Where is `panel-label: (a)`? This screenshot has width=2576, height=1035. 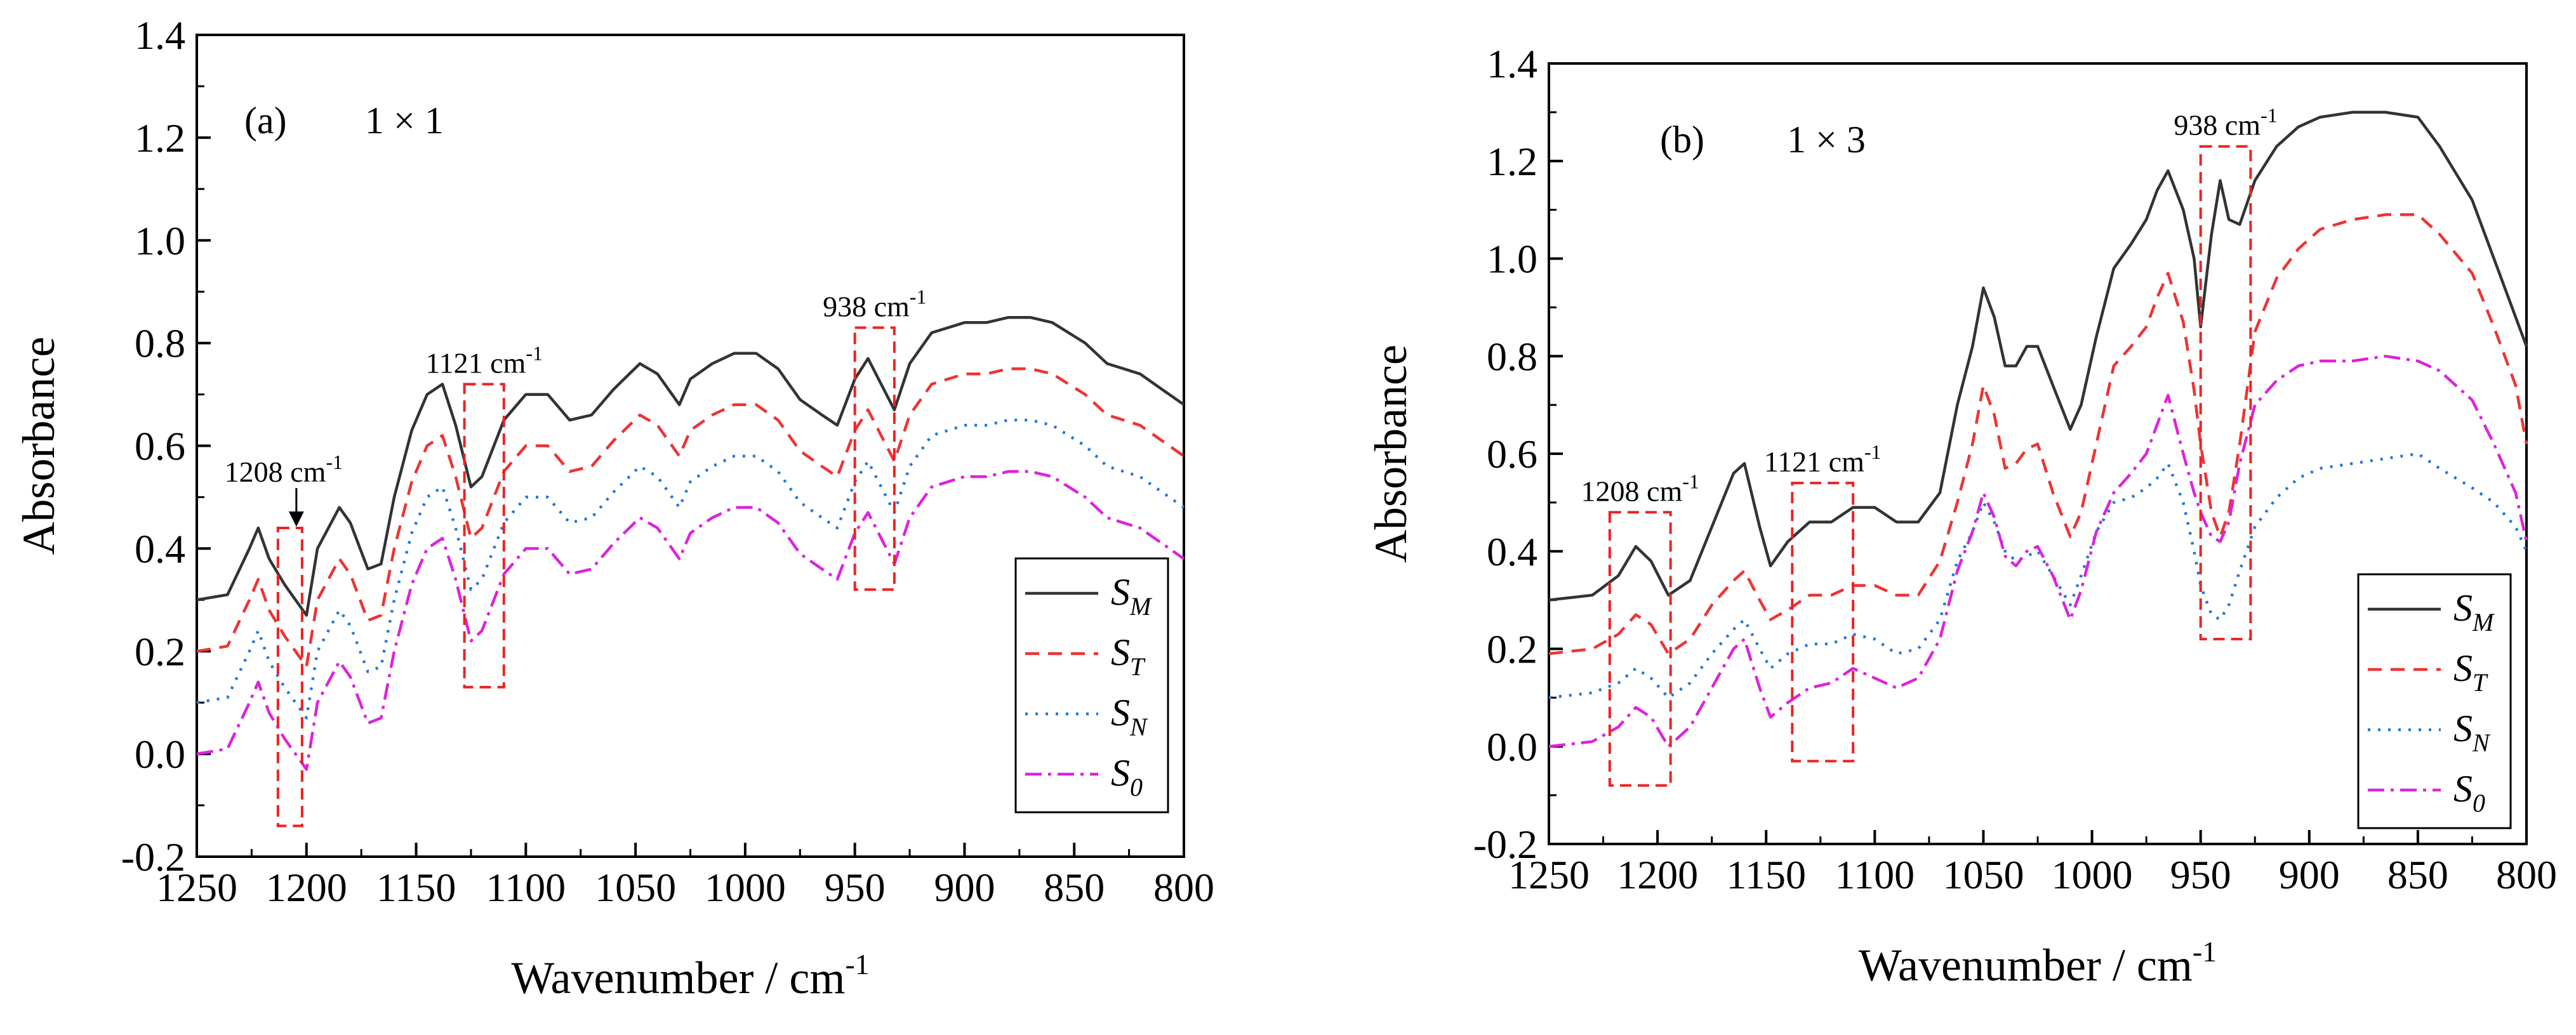
panel-label: (a) is located at coordinates (265, 121).